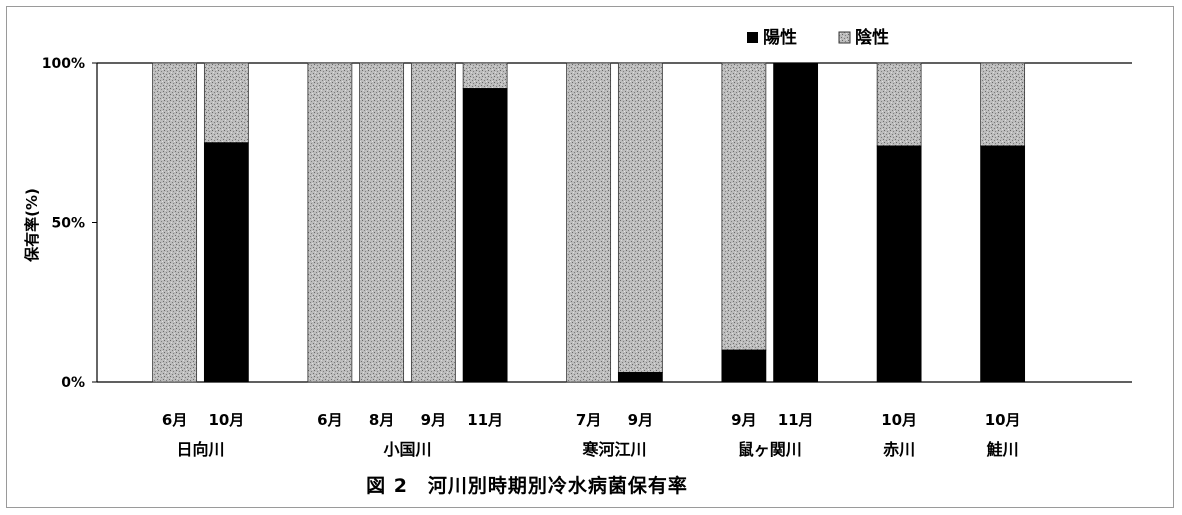 Image resolution: width=1182 pixels, height=515 pixels. What do you see at coordinates (381, 420) in the screenshot?
I see `month-tick-label: 8月` at bounding box center [381, 420].